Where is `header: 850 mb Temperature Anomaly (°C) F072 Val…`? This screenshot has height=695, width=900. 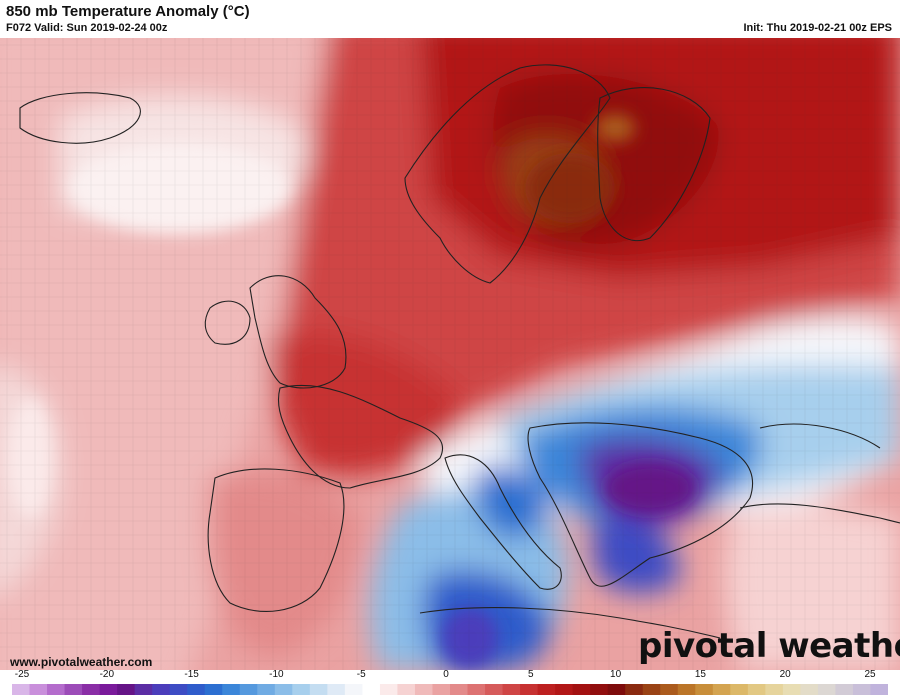 header: 850 mb Temperature Anomaly (°C) F072 Val… is located at coordinates (450, 19).